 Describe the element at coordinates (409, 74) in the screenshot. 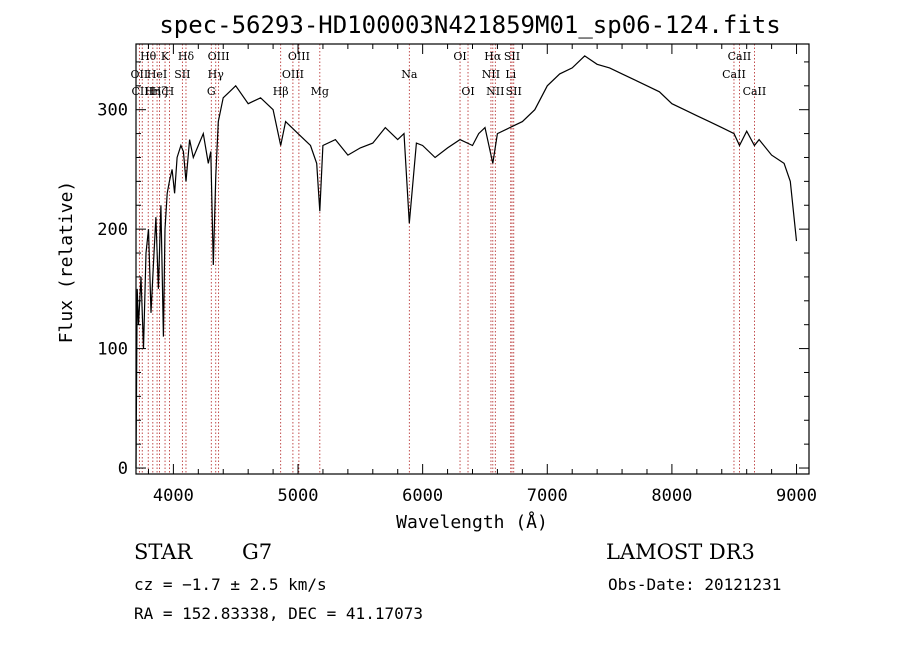

I see `line-label-17: Na` at that location.